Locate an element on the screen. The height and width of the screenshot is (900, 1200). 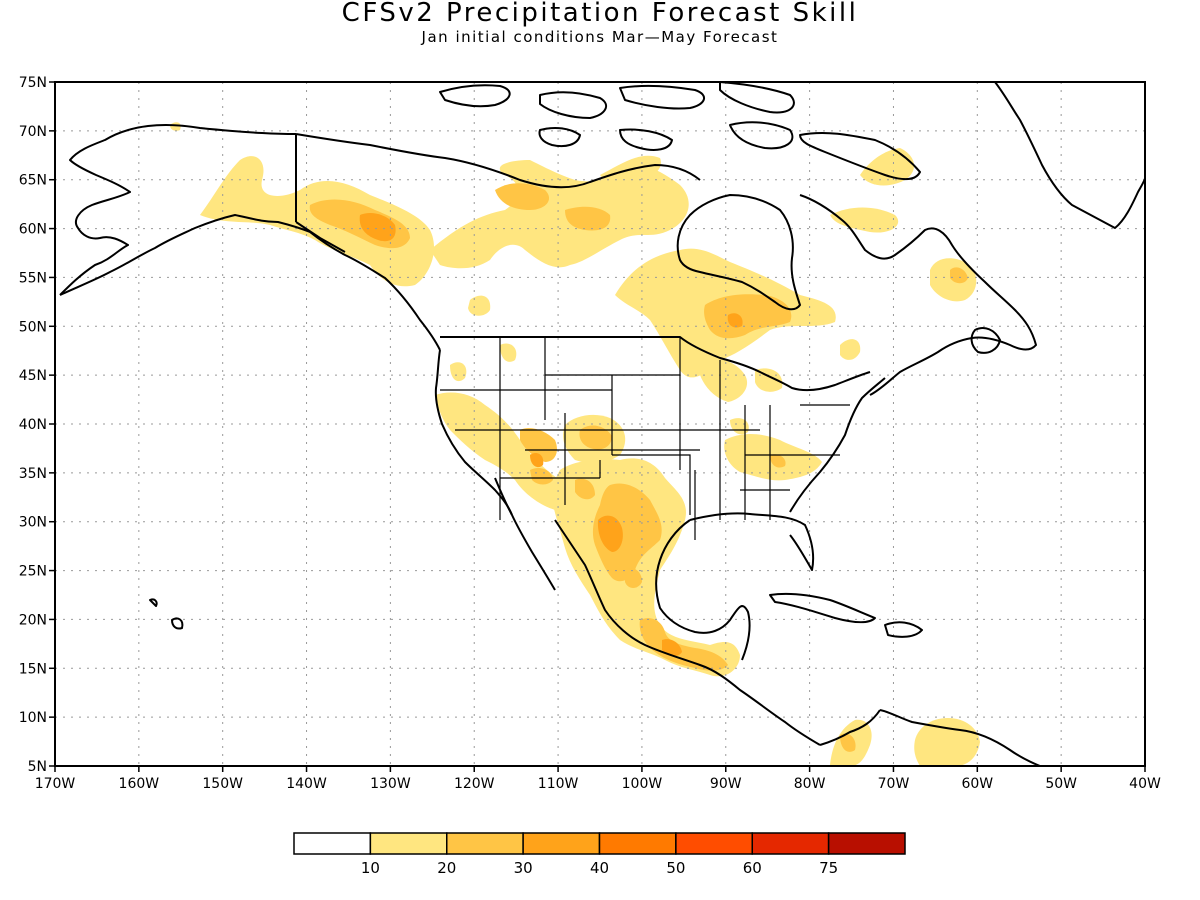
colorbar-label: 75 is located at coordinates (828, 868).